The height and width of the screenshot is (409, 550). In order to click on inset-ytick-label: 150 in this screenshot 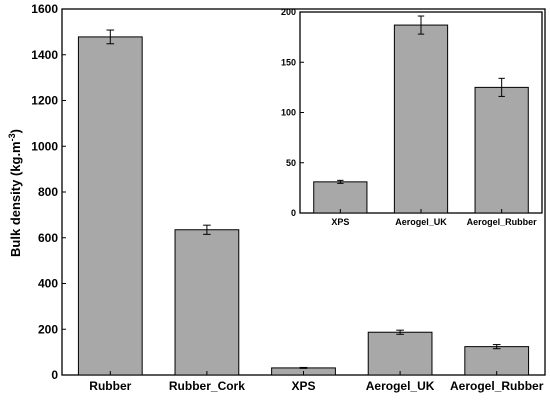, I will do `click(288, 62)`.